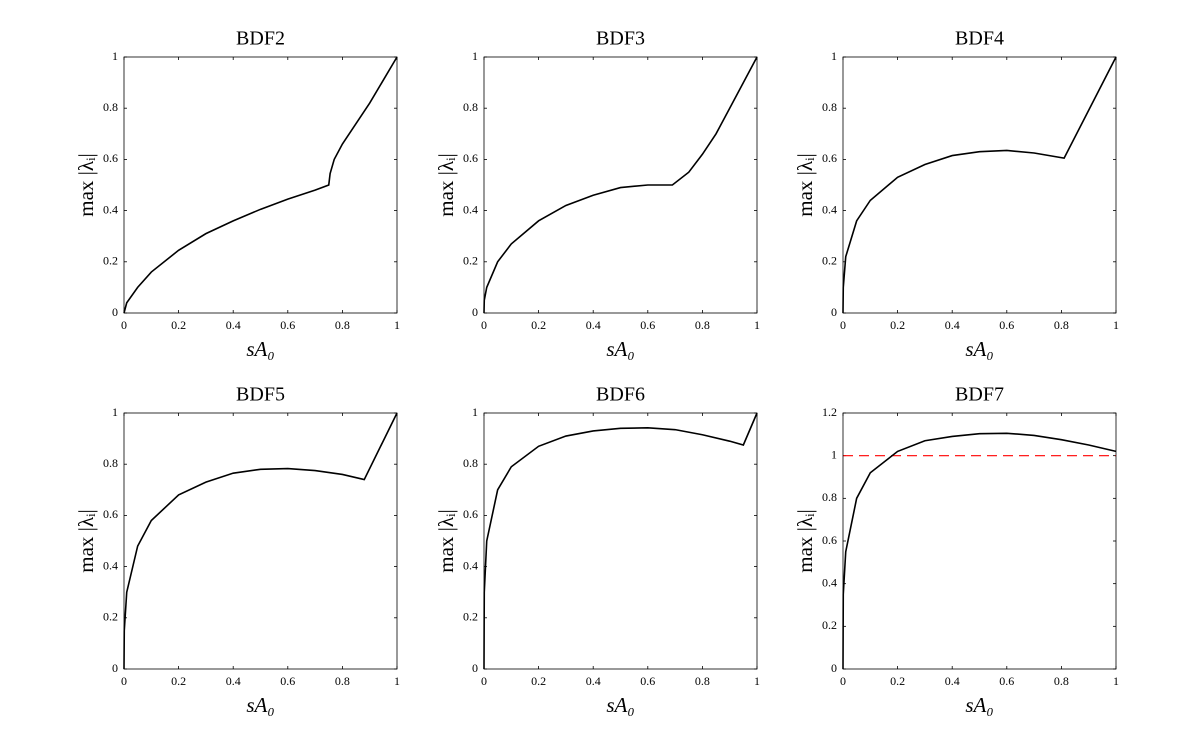 This screenshot has width=1196, height=743. What do you see at coordinates (979, 395) in the screenshot?
I see `subplot-title: BDF7` at bounding box center [979, 395].